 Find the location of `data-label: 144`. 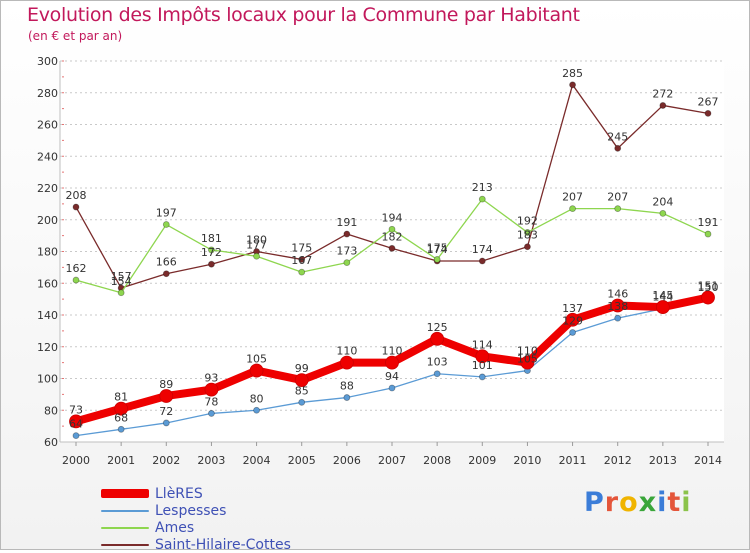

data-label: 144 is located at coordinates (662, 297).